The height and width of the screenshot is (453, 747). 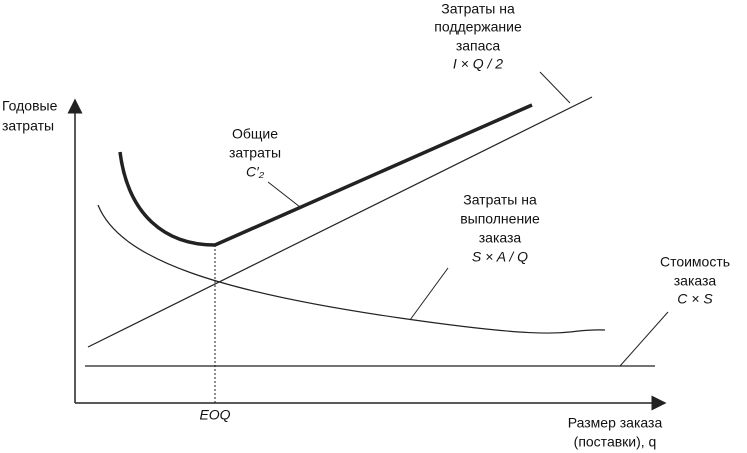 I want to click on label: запаса, so click(x=478, y=46).